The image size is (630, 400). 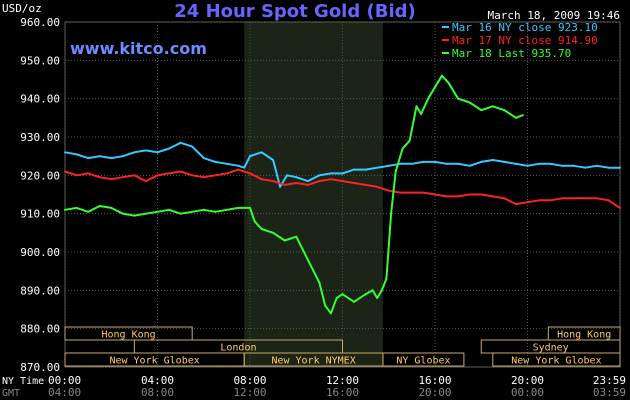 I want to click on market-session-label: Hong Kong, so click(x=129, y=335).